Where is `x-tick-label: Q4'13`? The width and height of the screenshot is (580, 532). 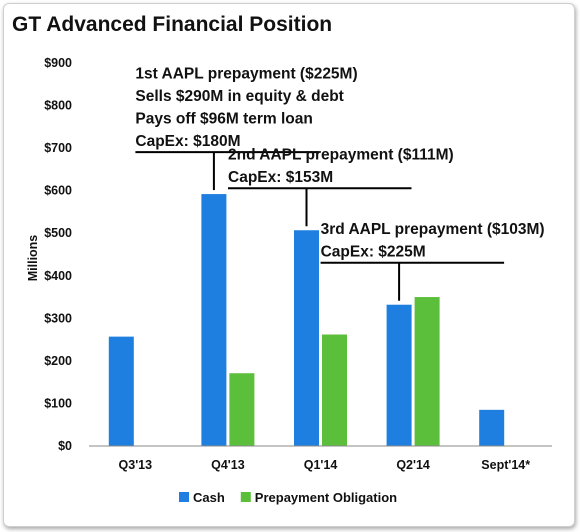
x-tick-label: Q4'13 is located at coordinates (228, 465).